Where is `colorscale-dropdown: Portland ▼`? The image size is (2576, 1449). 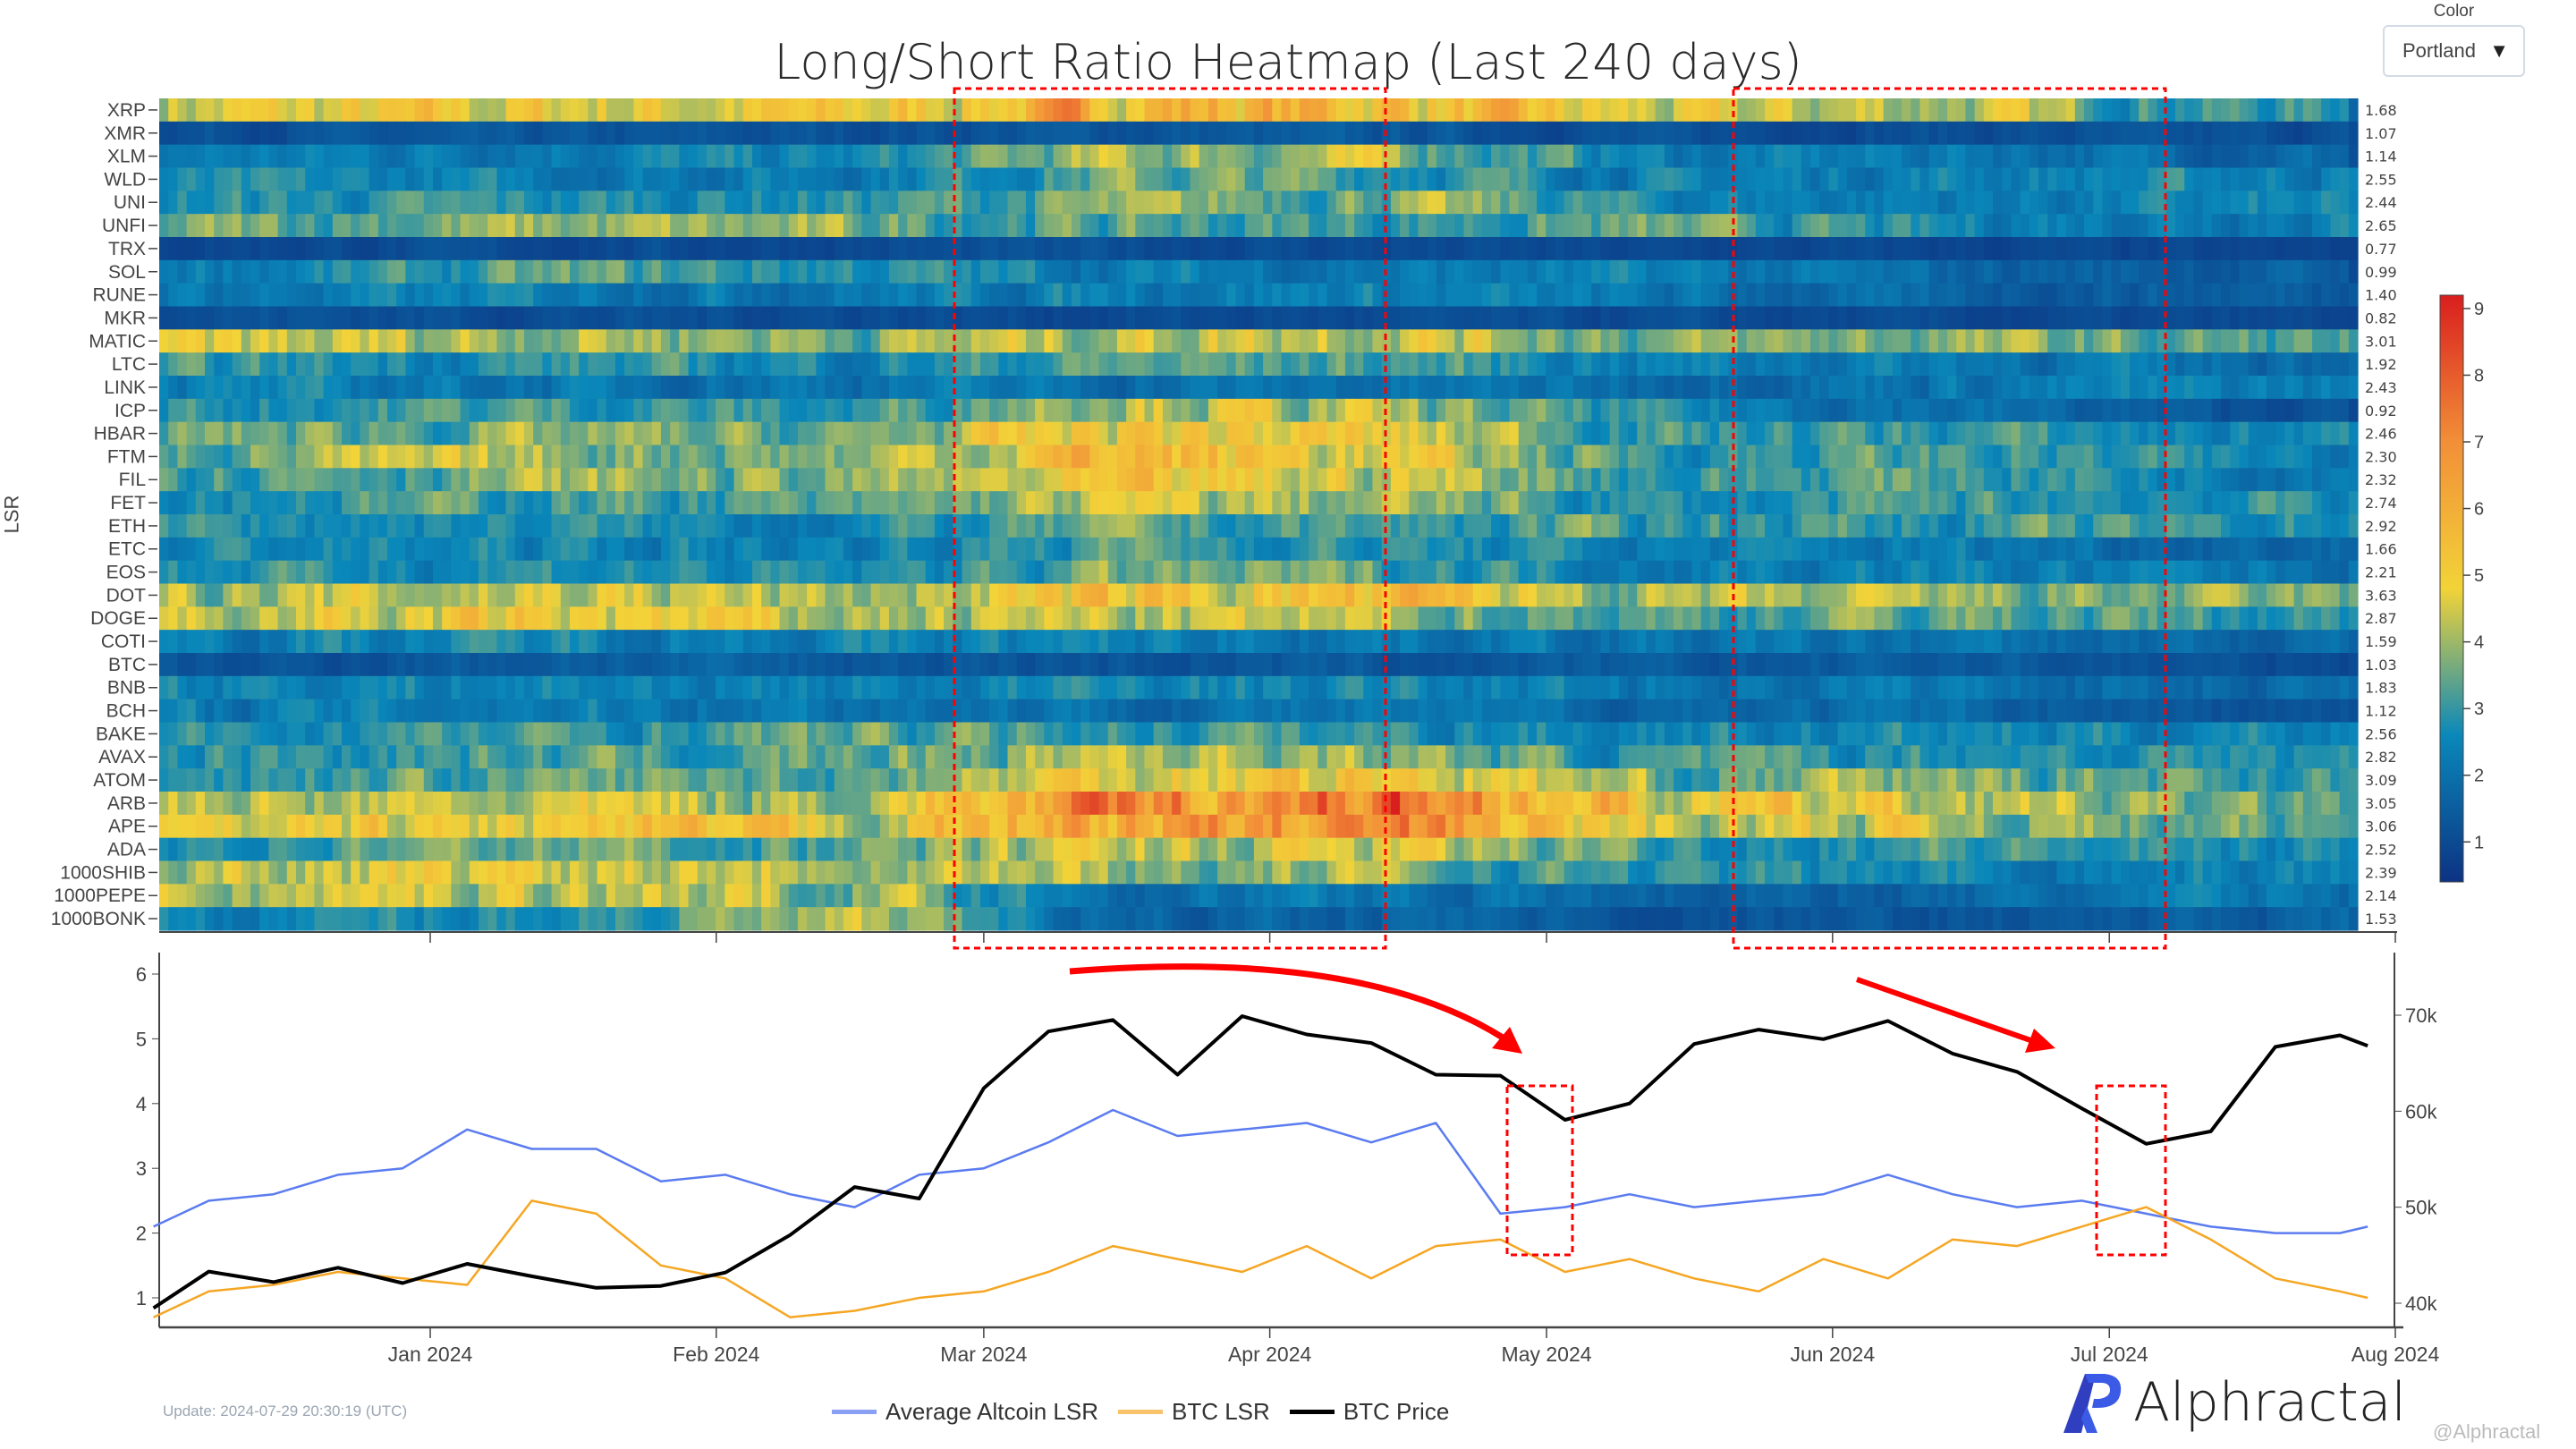
colorscale-dropdown: Portland ▼ is located at coordinates (2454, 51).